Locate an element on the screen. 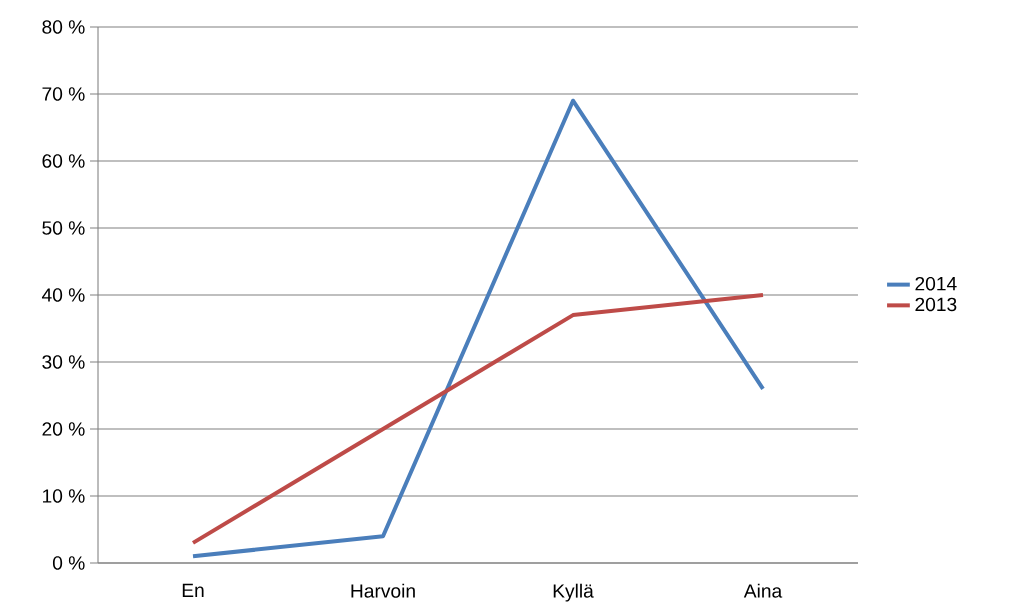 The image size is (1029, 613). x-tick-label: Kyllä is located at coordinates (573, 592).